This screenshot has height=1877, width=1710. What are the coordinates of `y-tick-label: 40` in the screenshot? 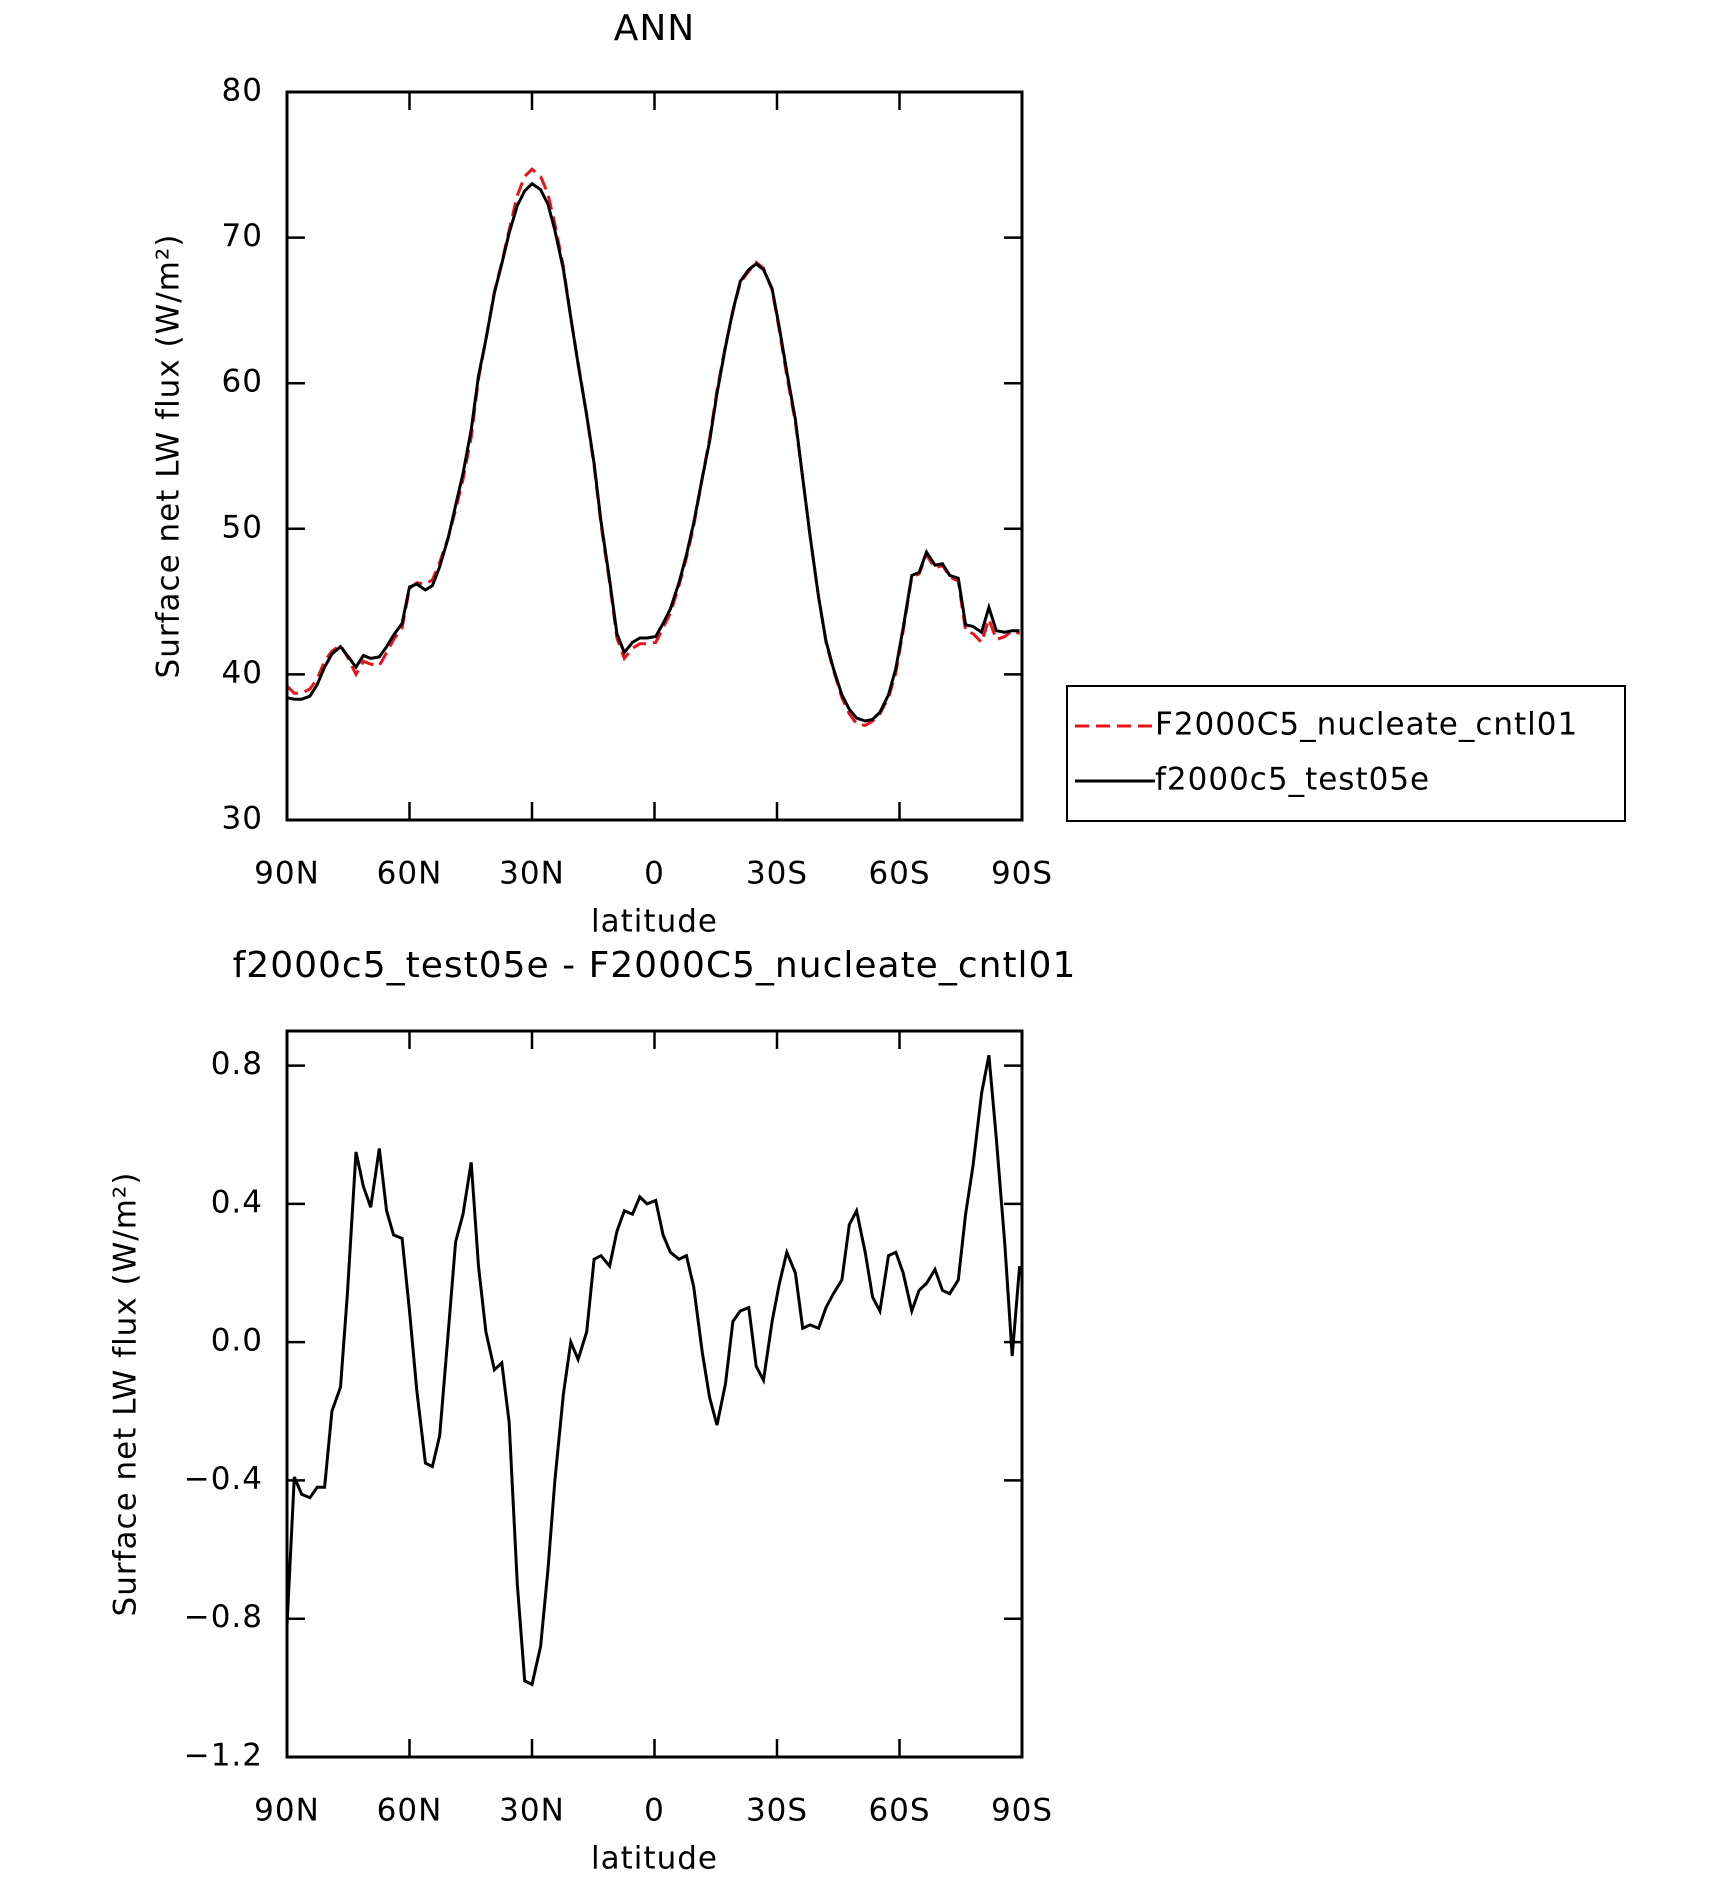 It's located at (242, 673).